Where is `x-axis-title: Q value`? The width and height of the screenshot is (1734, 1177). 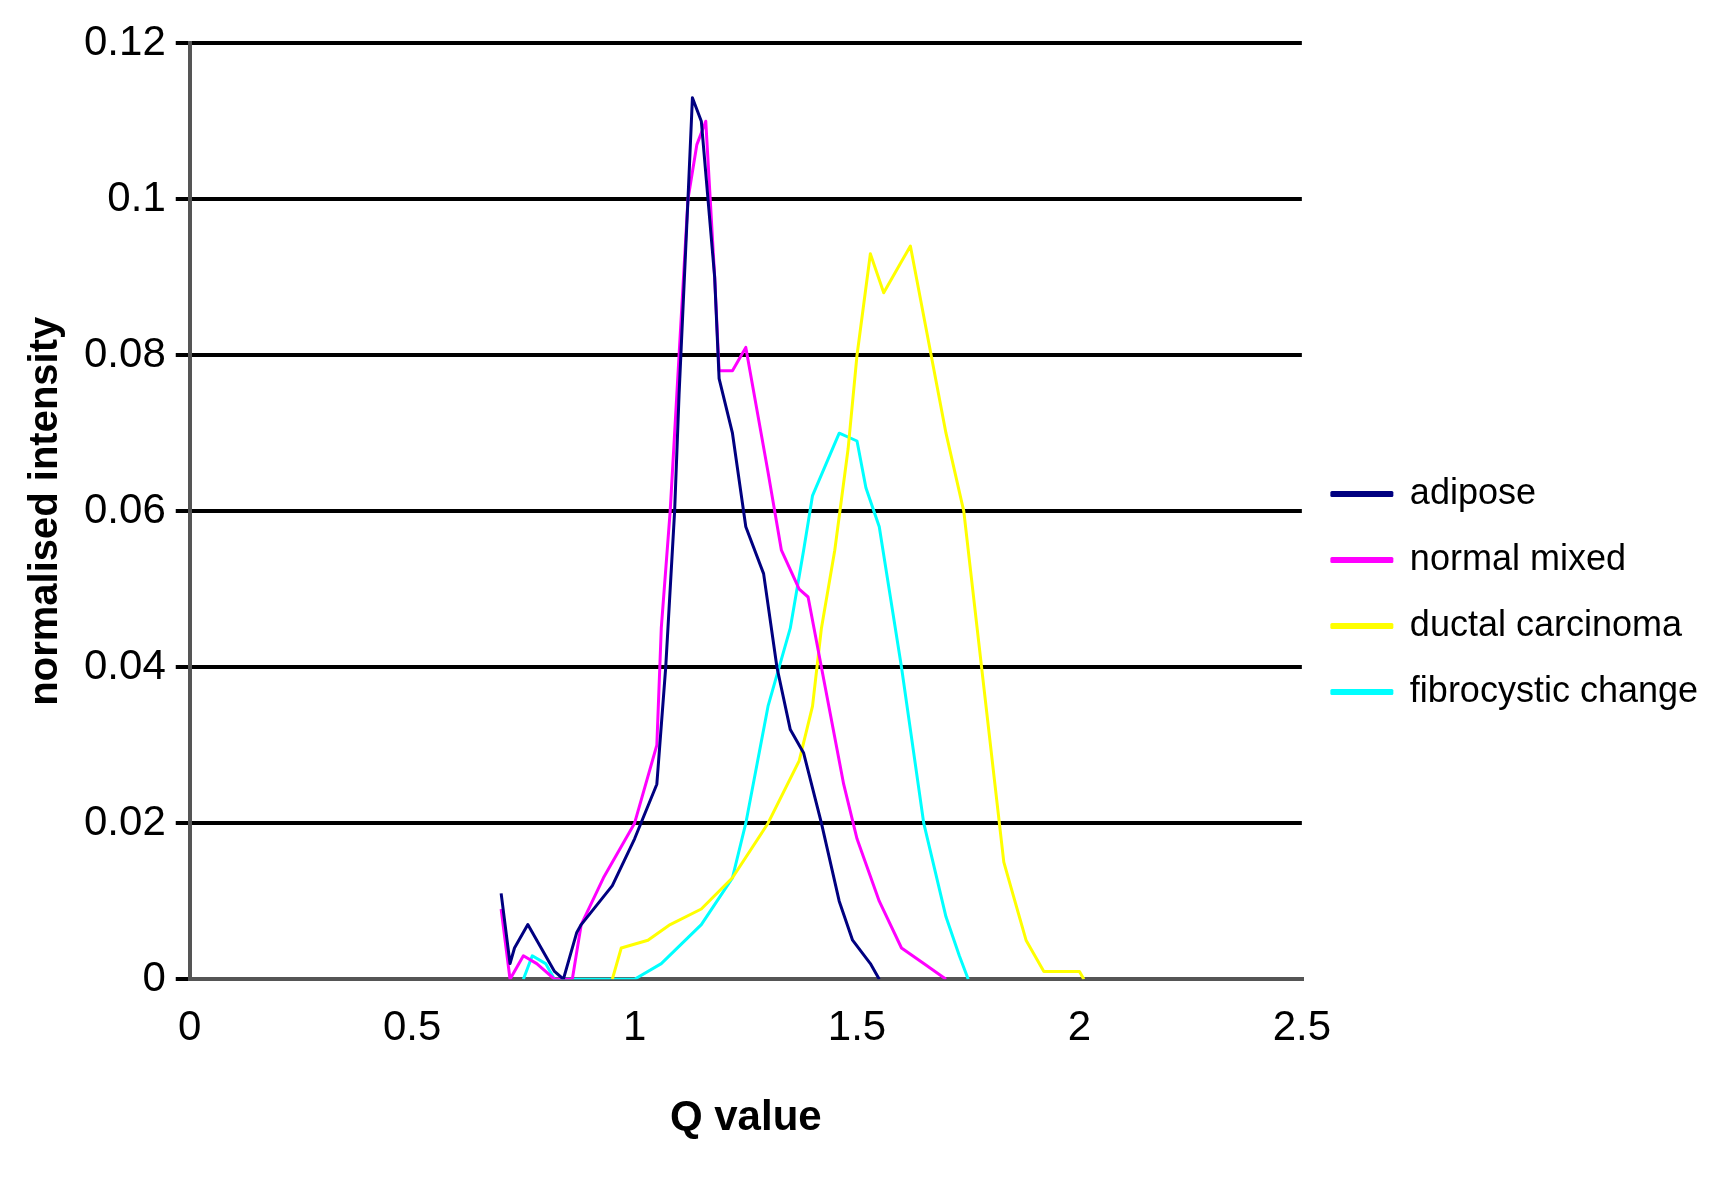 x-axis-title: Q value is located at coordinates (745, 1116).